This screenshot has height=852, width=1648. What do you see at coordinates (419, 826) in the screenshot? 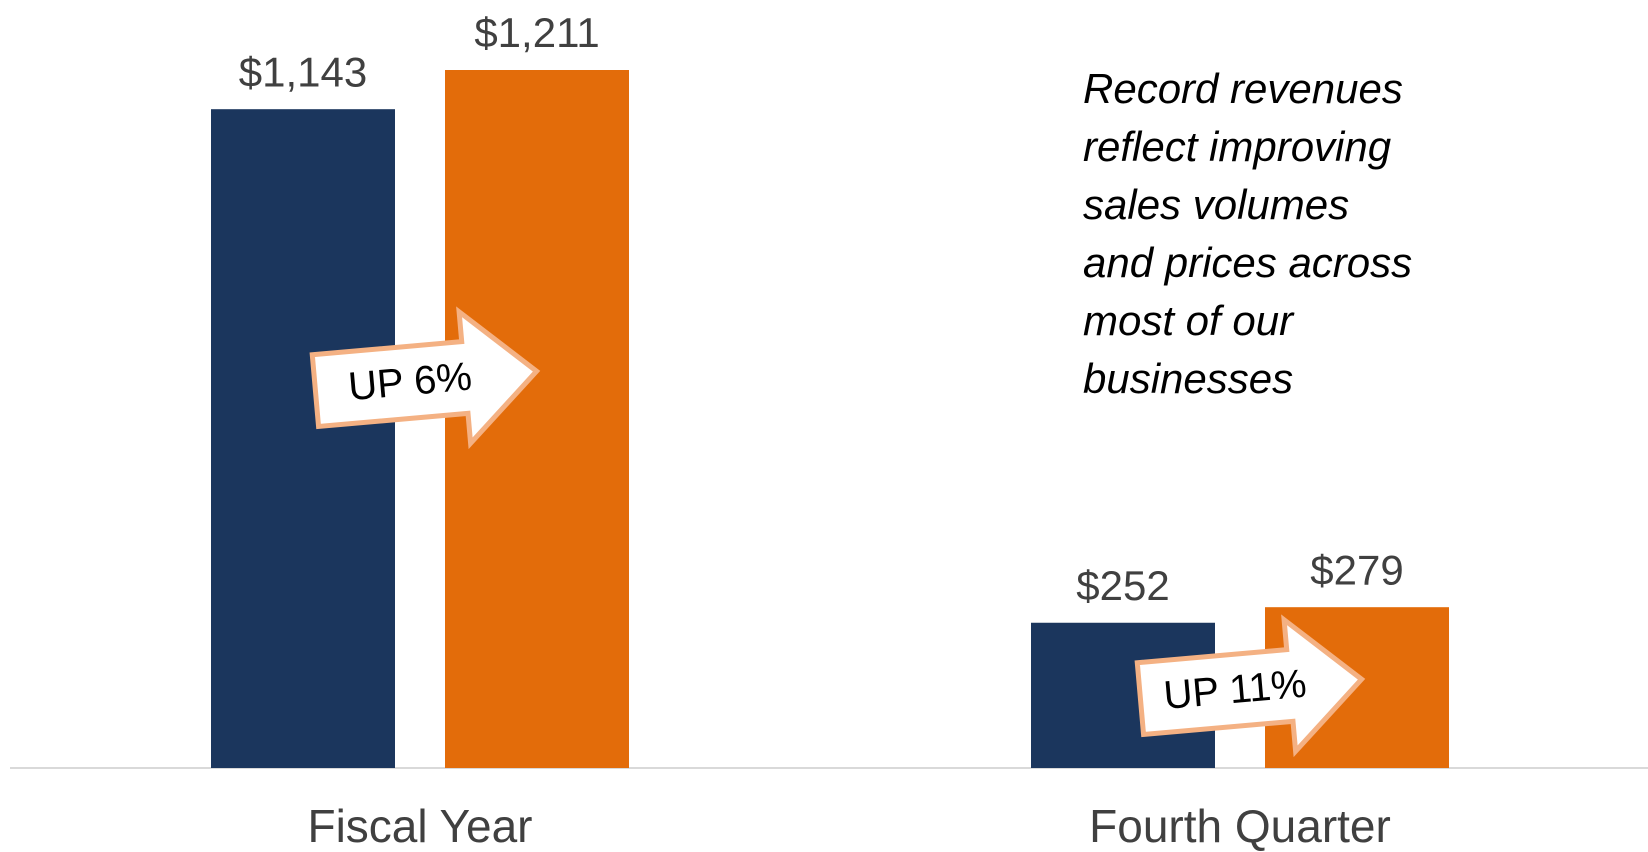
I see `category-label: Fiscal Year` at bounding box center [419, 826].